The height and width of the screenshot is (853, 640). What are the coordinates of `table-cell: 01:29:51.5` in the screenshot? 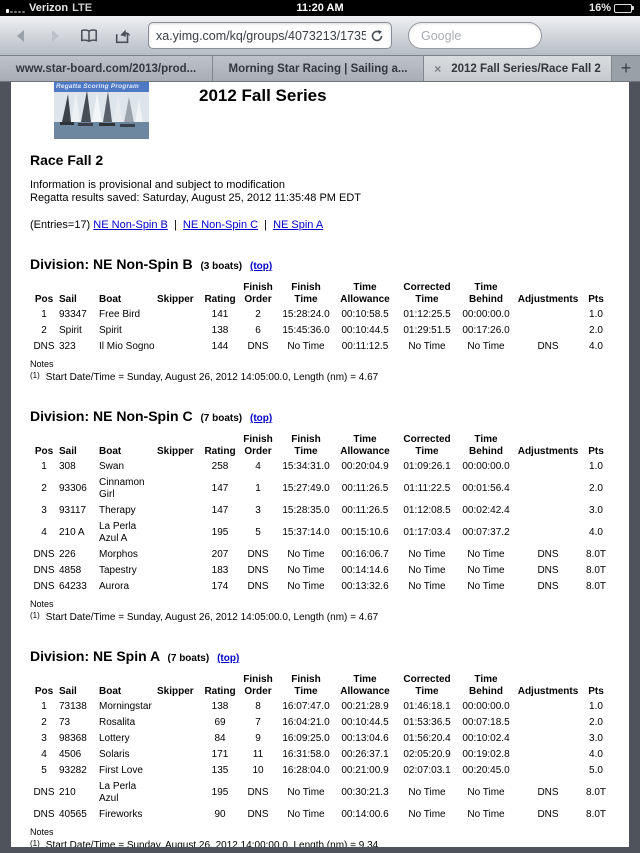 It's located at (427, 330).